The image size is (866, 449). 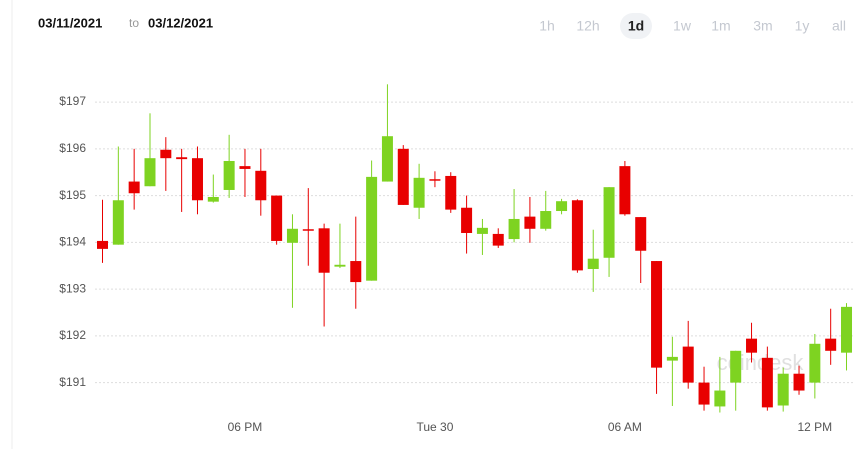 I want to click on y-tick-label: $195, so click(x=72, y=195).